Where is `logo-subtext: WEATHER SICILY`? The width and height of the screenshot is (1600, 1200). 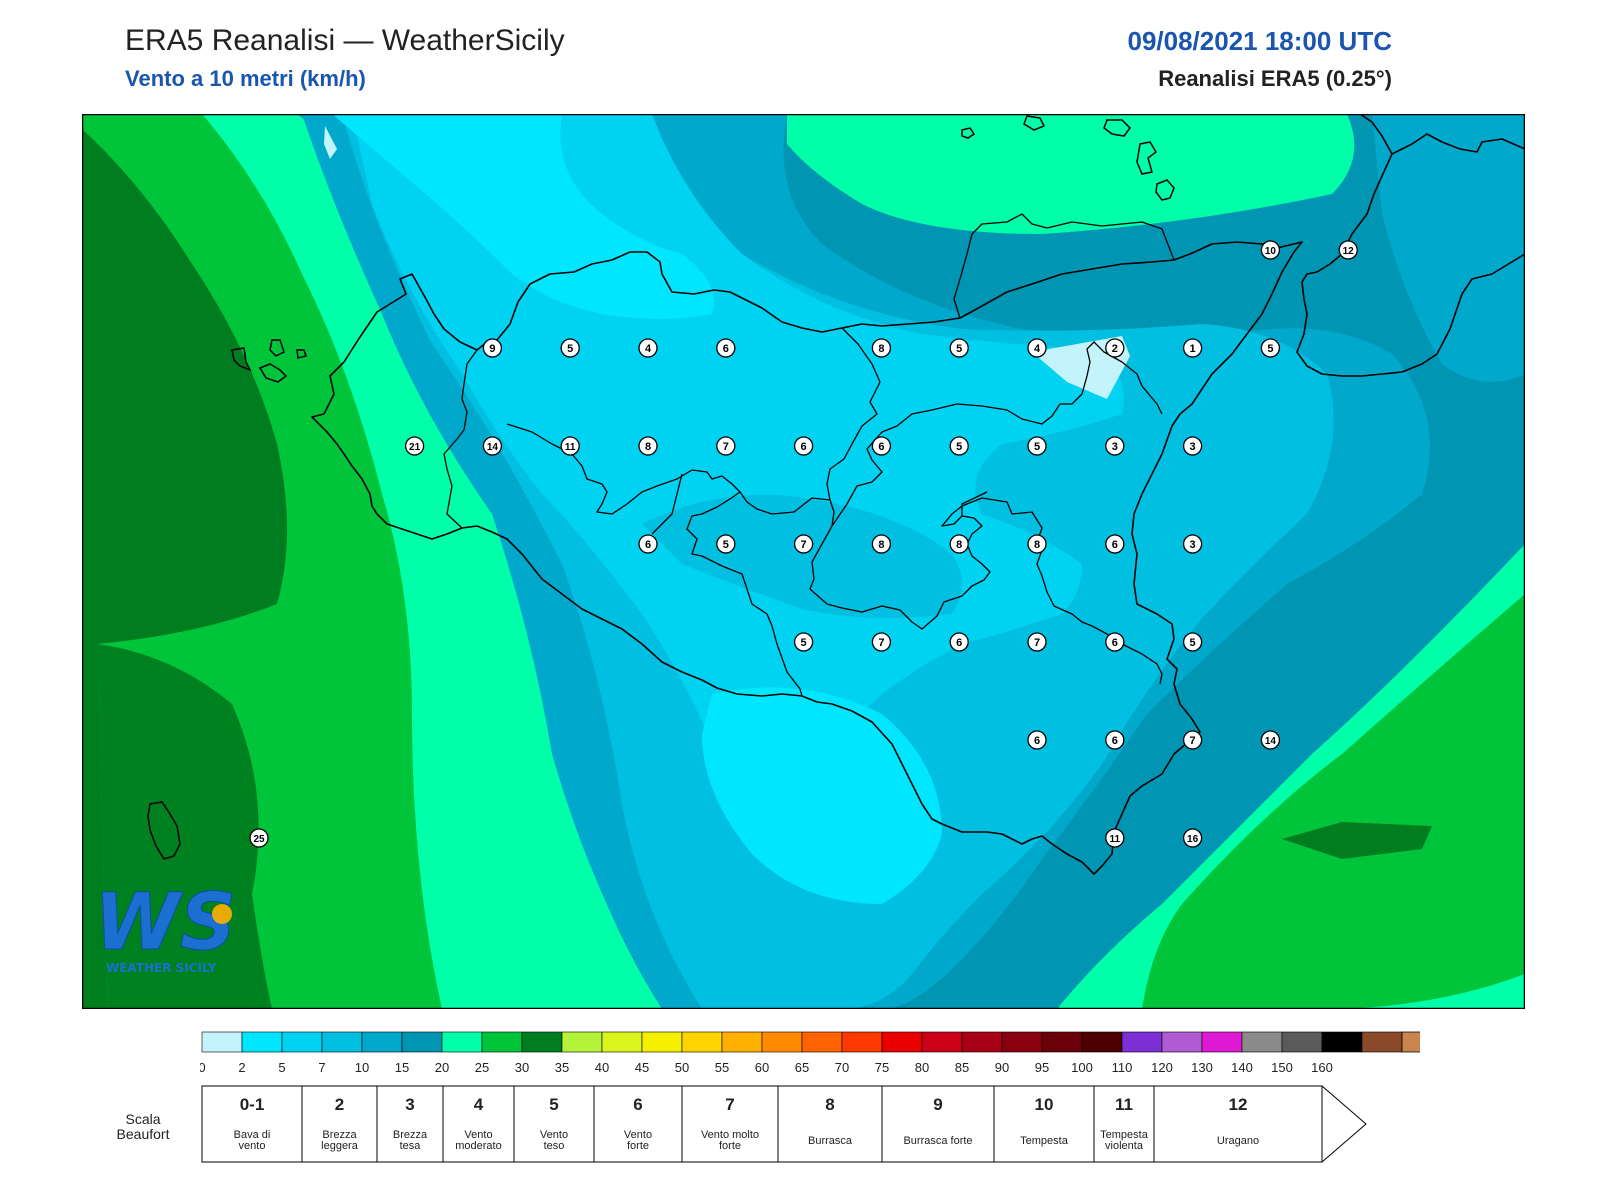
logo-subtext: WEATHER SICILY is located at coordinates (161, 968).